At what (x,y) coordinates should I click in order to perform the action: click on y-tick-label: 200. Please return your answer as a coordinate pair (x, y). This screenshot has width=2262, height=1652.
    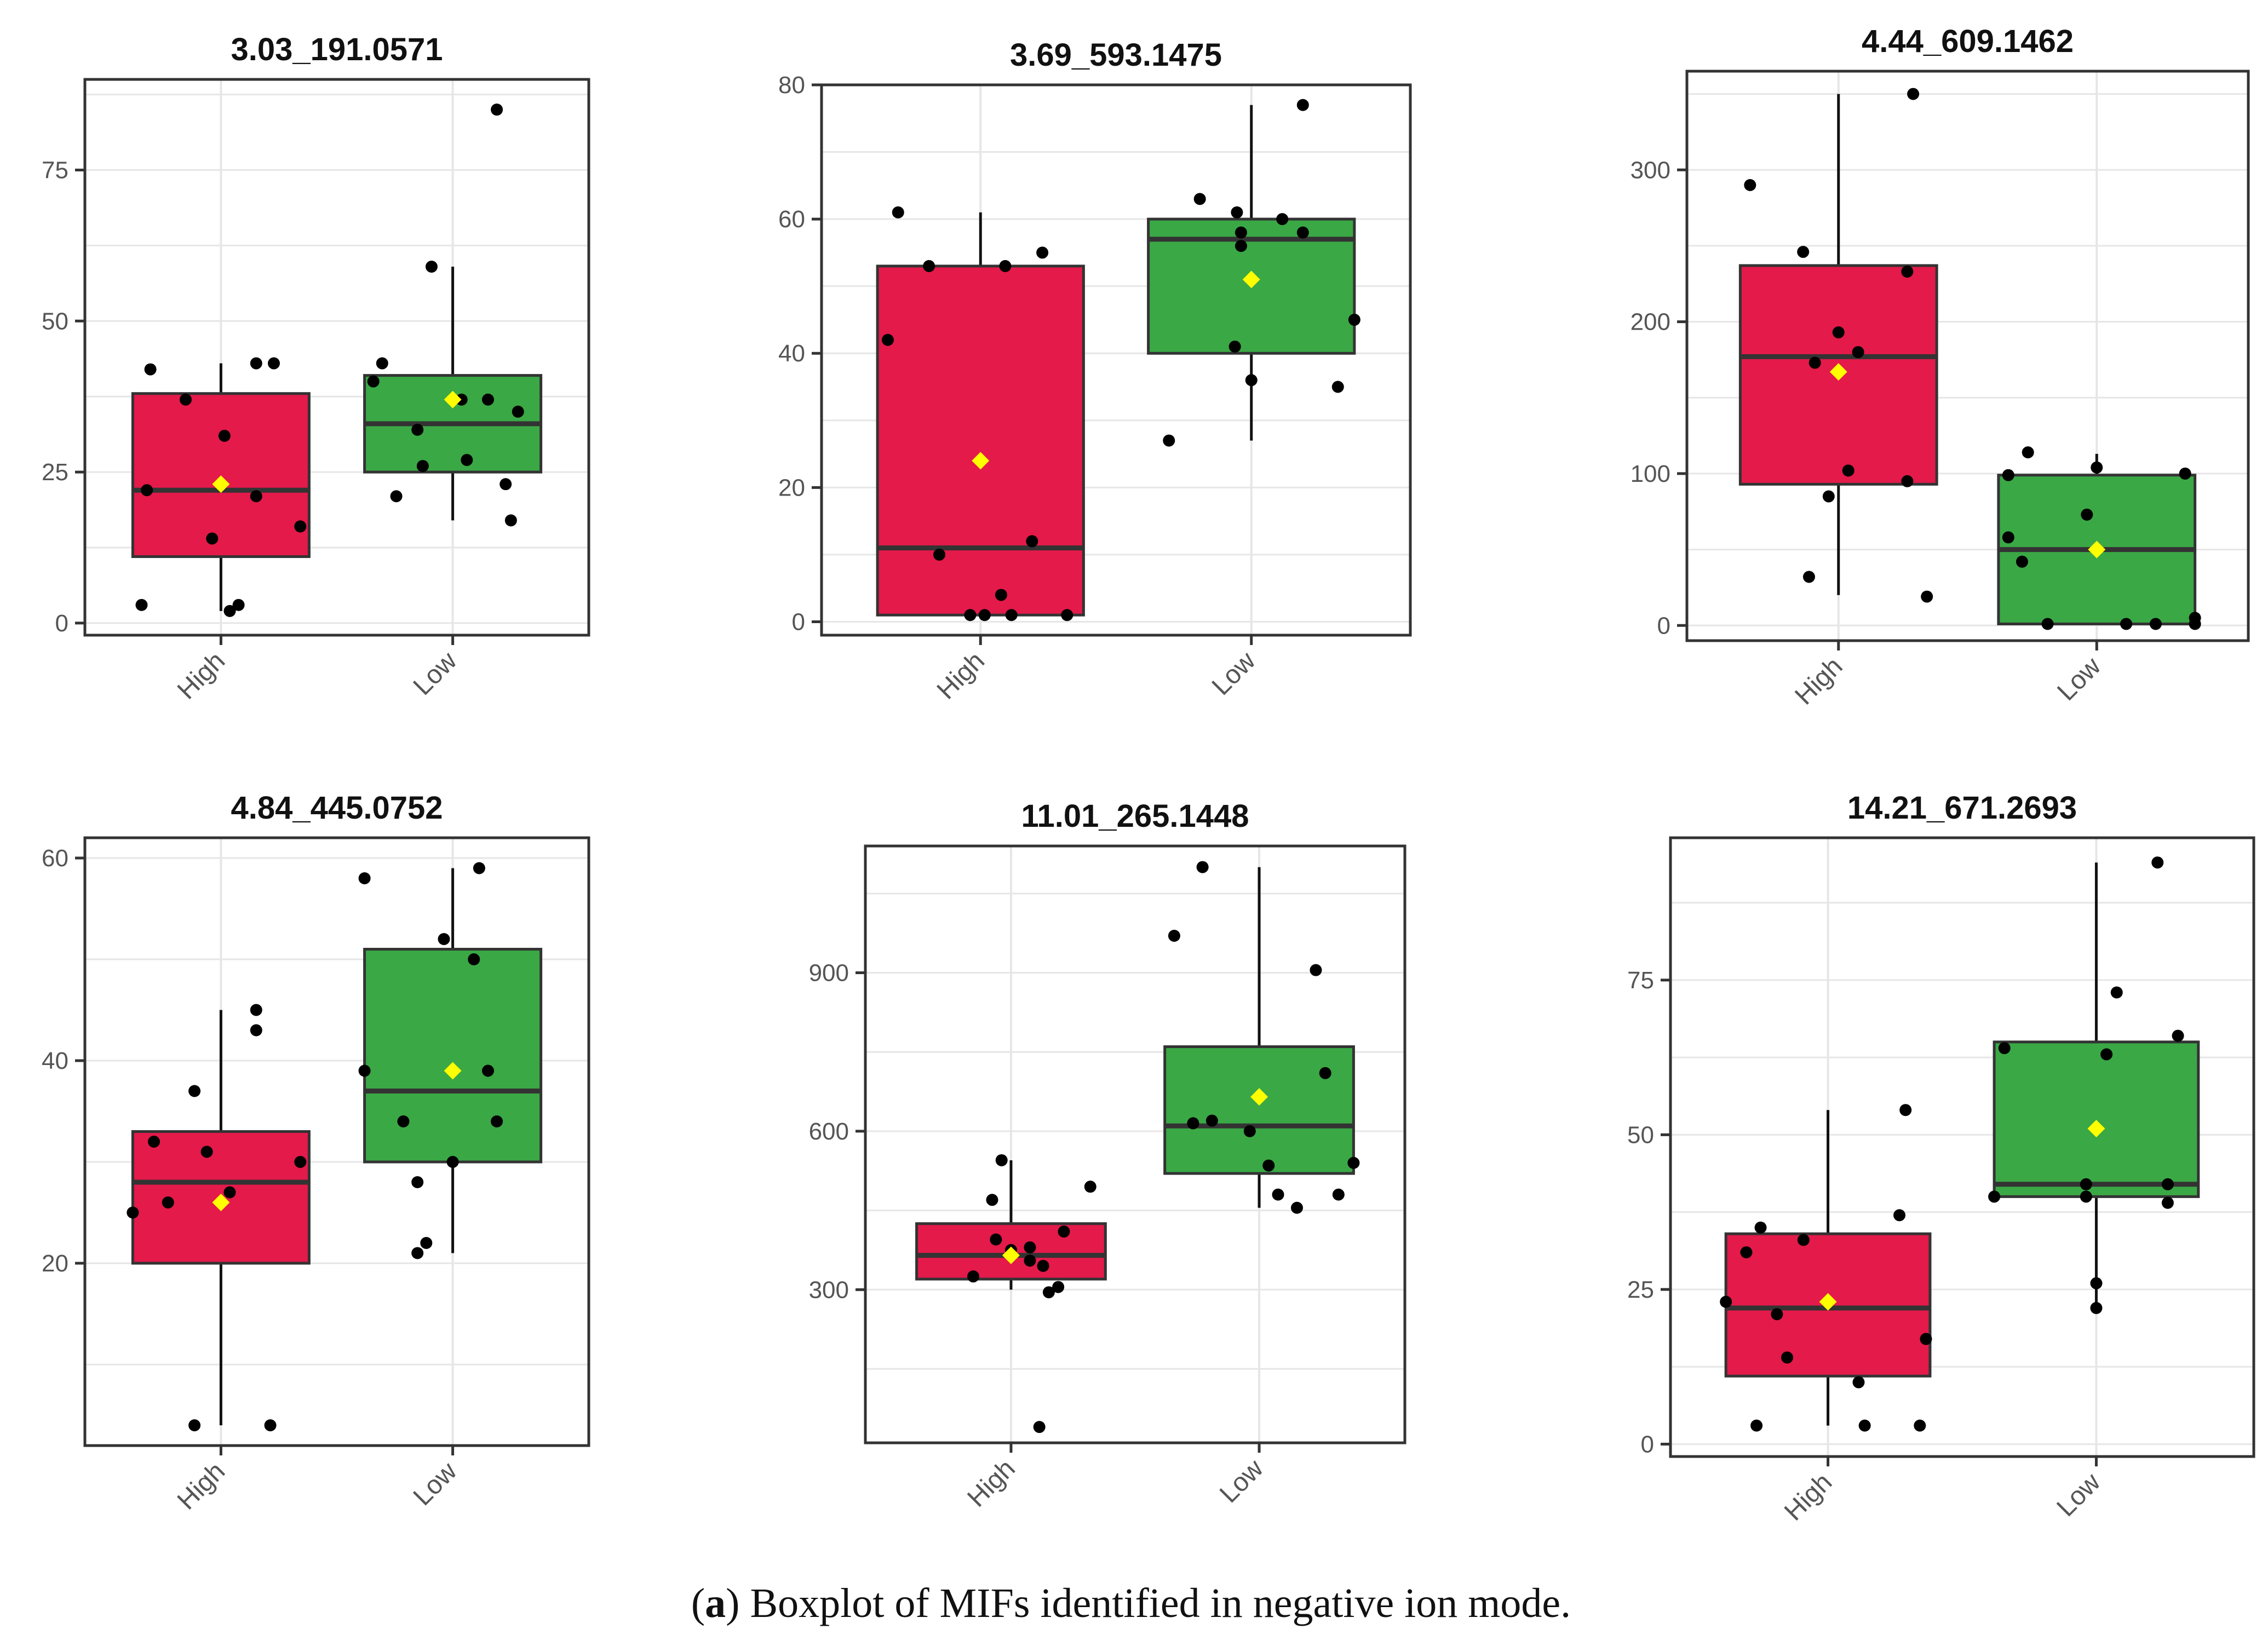
    Looking at the image, I should click on (1651, 322).